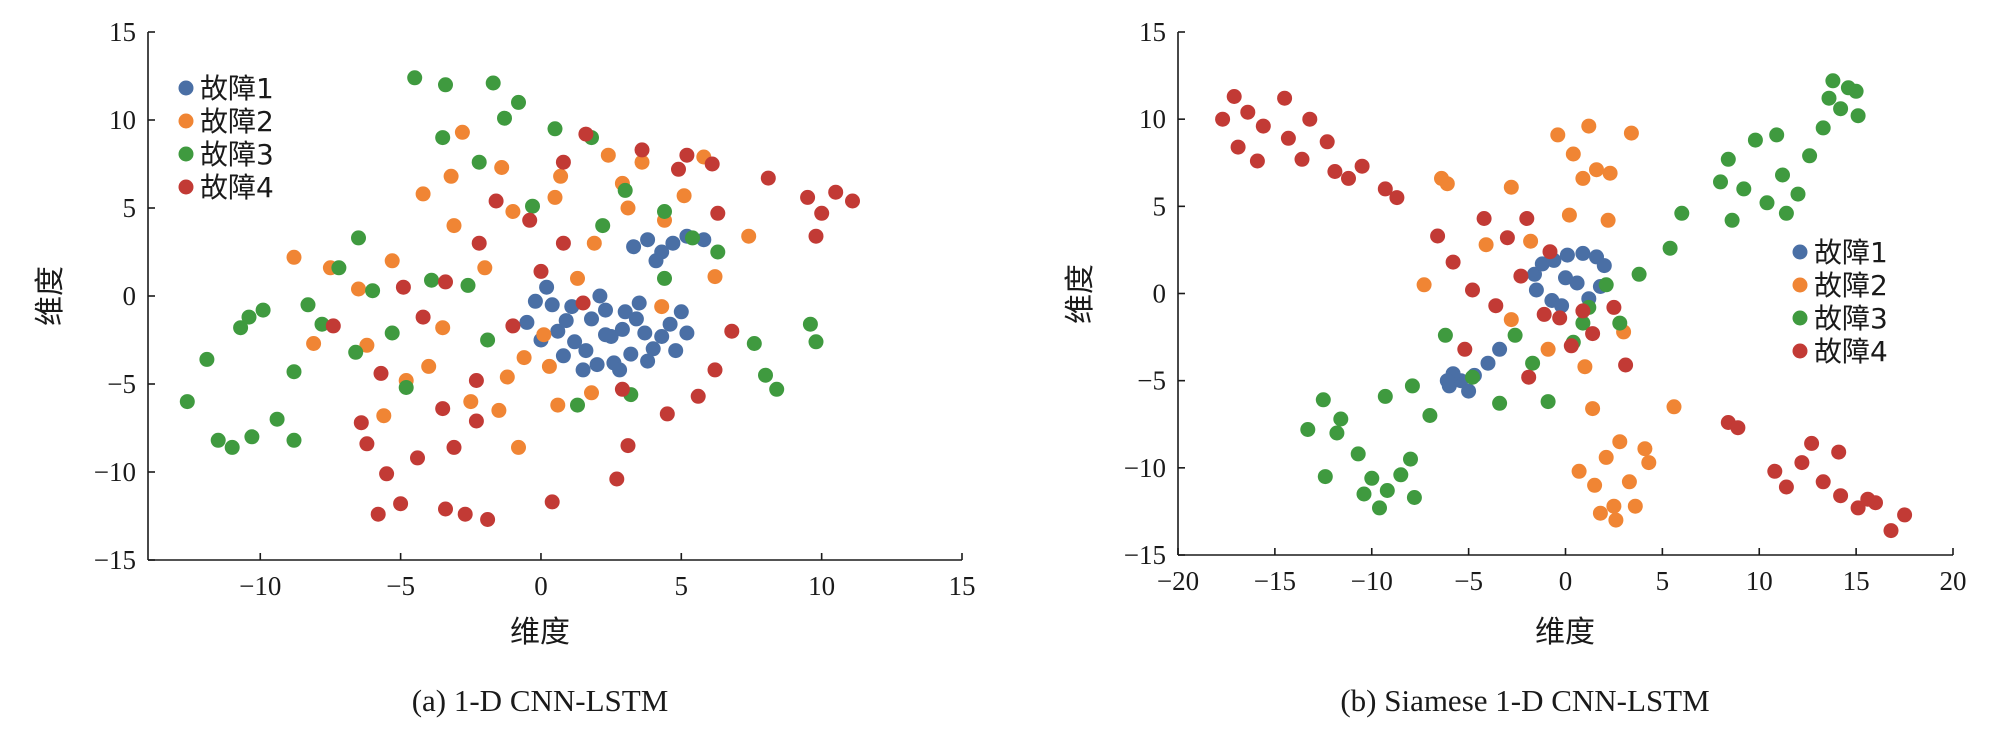 The width and height of the screenshot is (1993, 737). What do you see at coordinates (1851, 252) in the screenshot?
I see `legend-label-b: 故障1` at bounding box center [1851, 252].